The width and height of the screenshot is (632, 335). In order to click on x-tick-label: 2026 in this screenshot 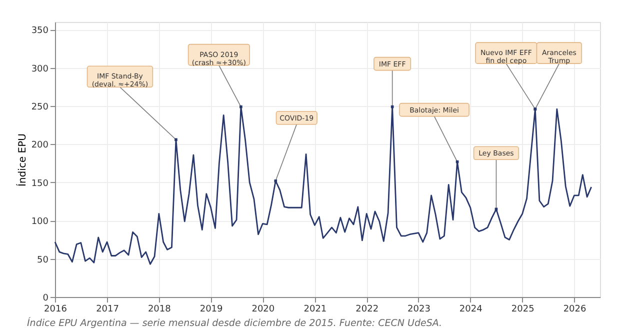, I will do `click(574, 309)`.